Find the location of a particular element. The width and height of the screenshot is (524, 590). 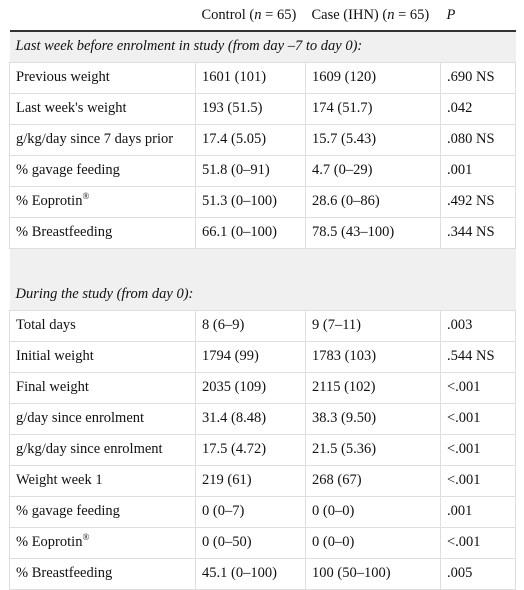

section-spacer is located at coordinates (262, 263).